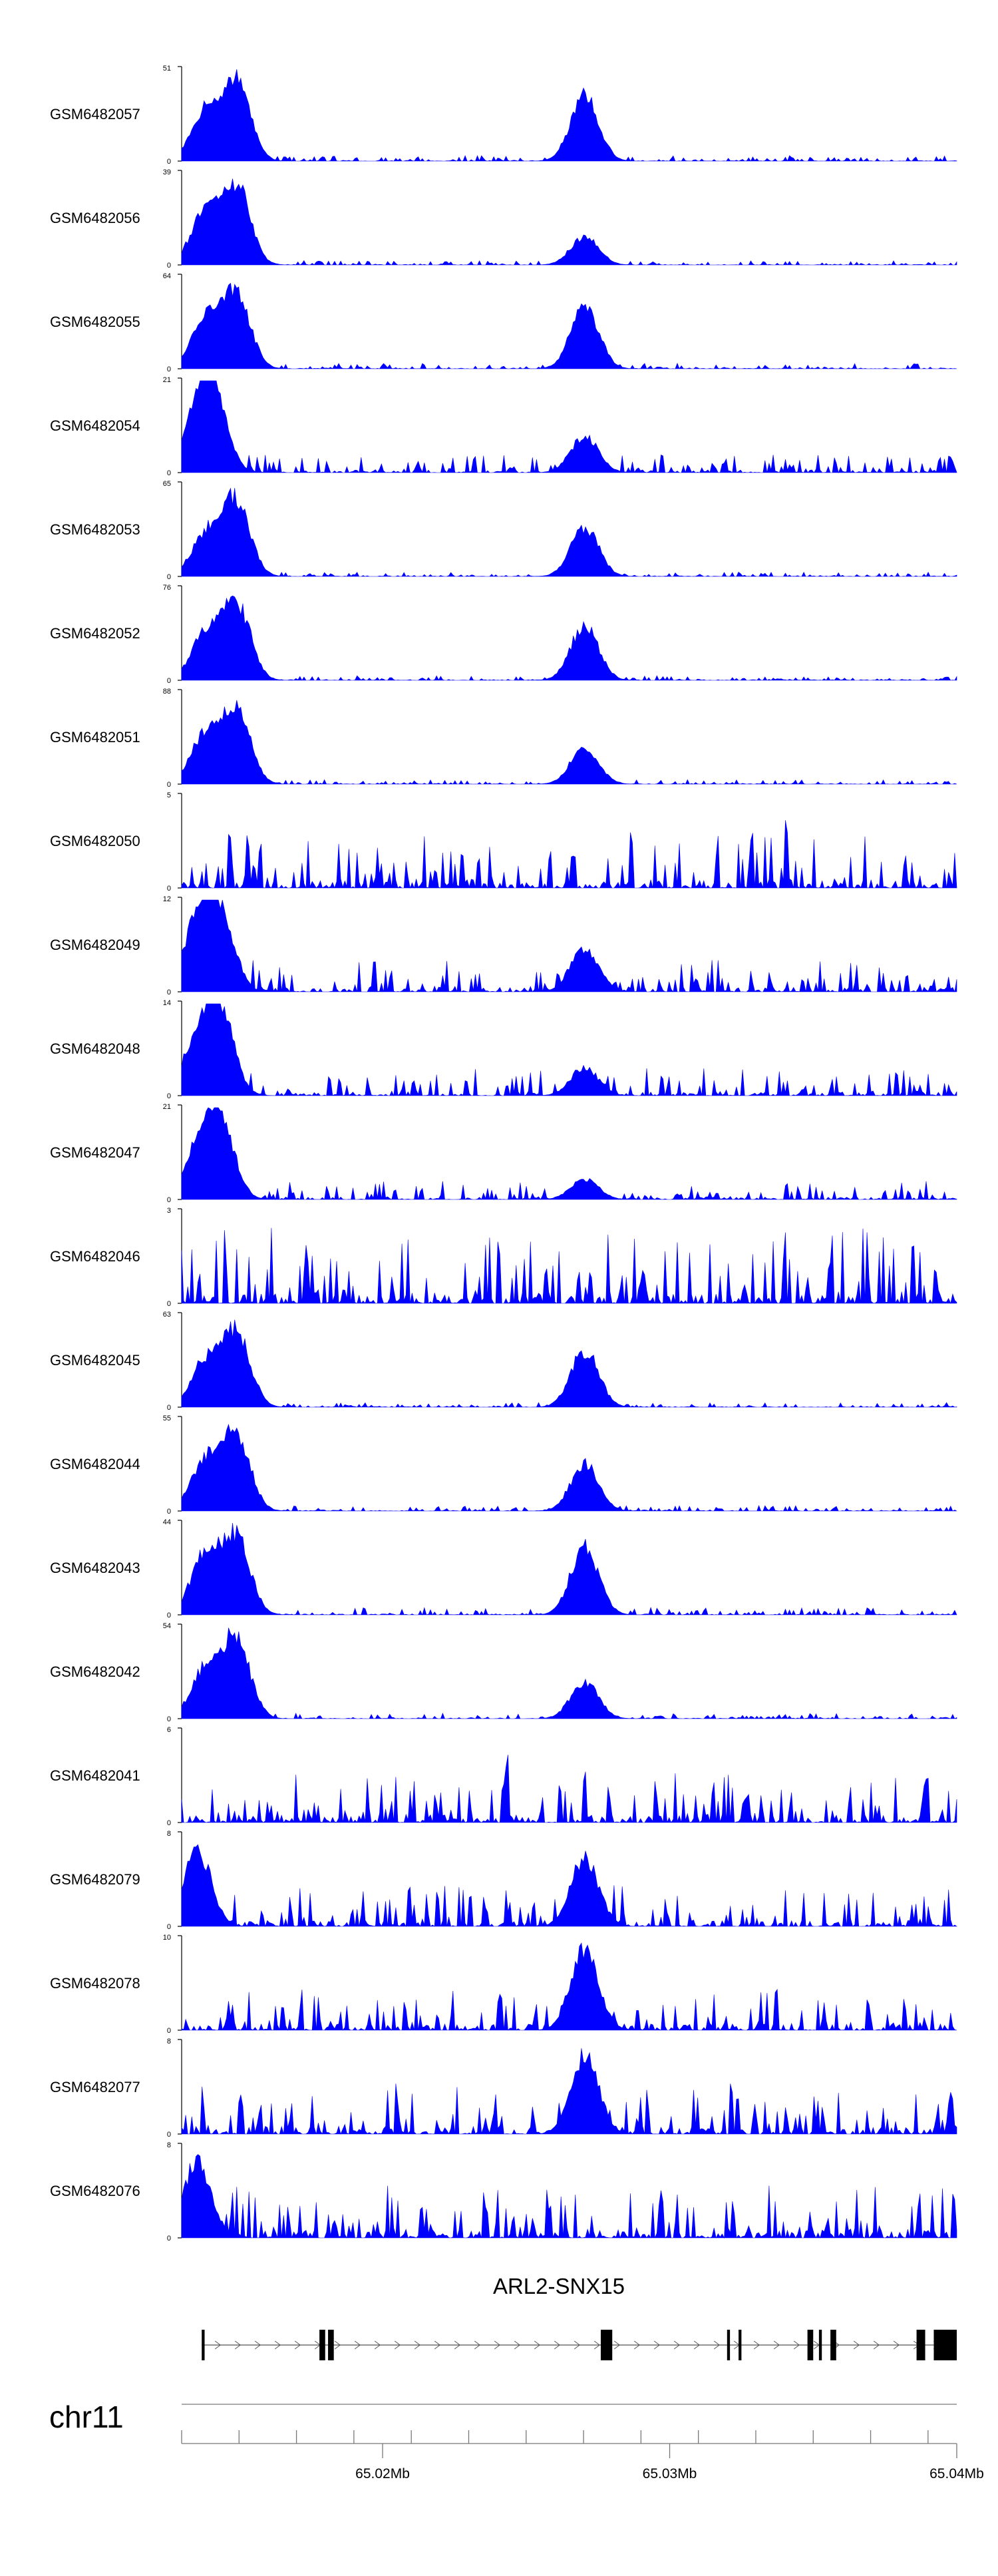  Describe the element at coordinates (95, 1879) in the screenshot. I see `track-label: GSM6482079` at that location.